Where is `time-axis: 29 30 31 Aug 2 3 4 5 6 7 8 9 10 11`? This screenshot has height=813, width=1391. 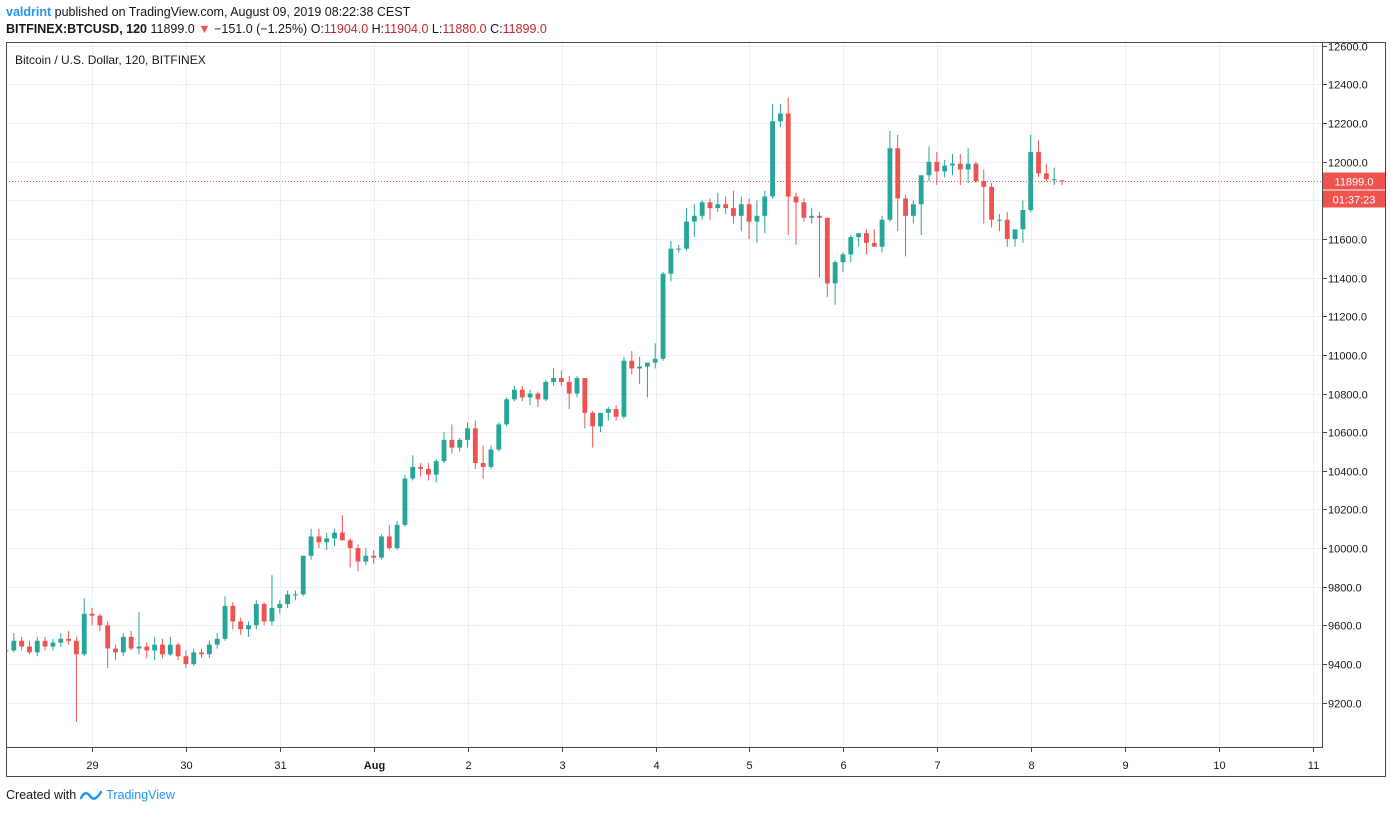 time-axis: 29 30 31 Aug 2 3 4 5 6 7 8 9 10 11 is located at coordinates (702, 759).